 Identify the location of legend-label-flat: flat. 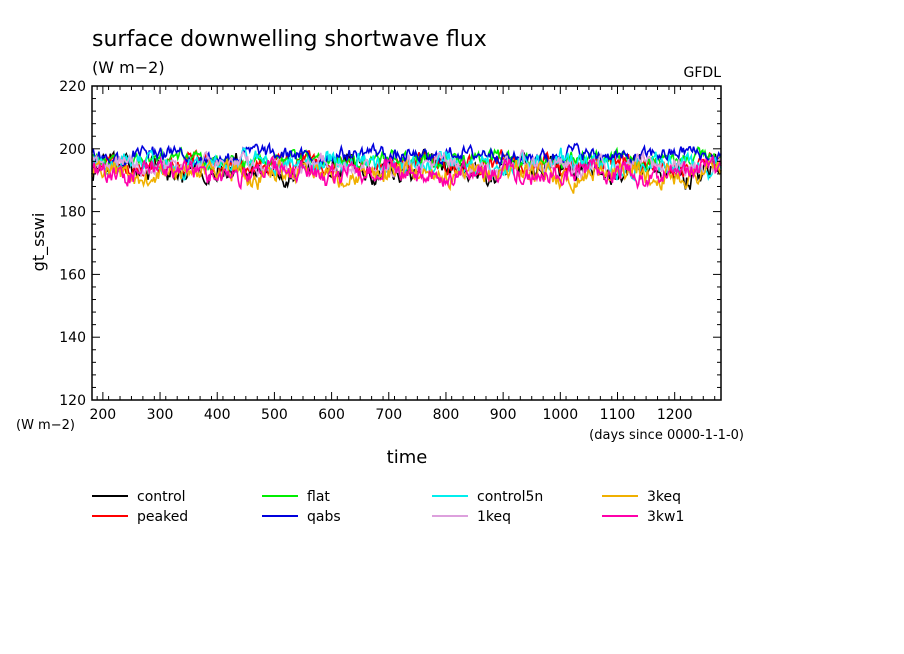
(318, 497).